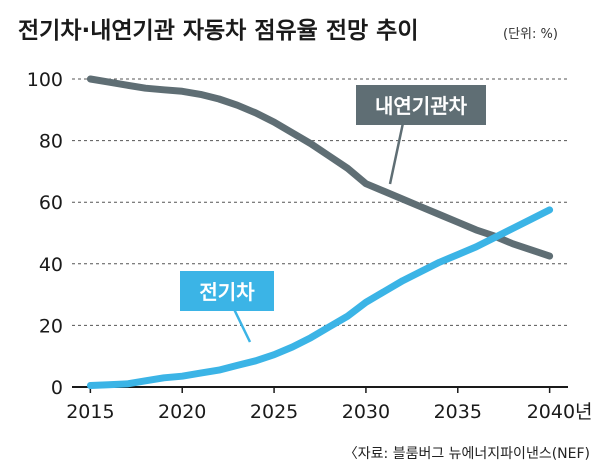 The height and width of the screenshot is (472, 600). Describe the element at coordinates (57, 388) in the screenshot. I see `y-tick-label: 0` at that location.